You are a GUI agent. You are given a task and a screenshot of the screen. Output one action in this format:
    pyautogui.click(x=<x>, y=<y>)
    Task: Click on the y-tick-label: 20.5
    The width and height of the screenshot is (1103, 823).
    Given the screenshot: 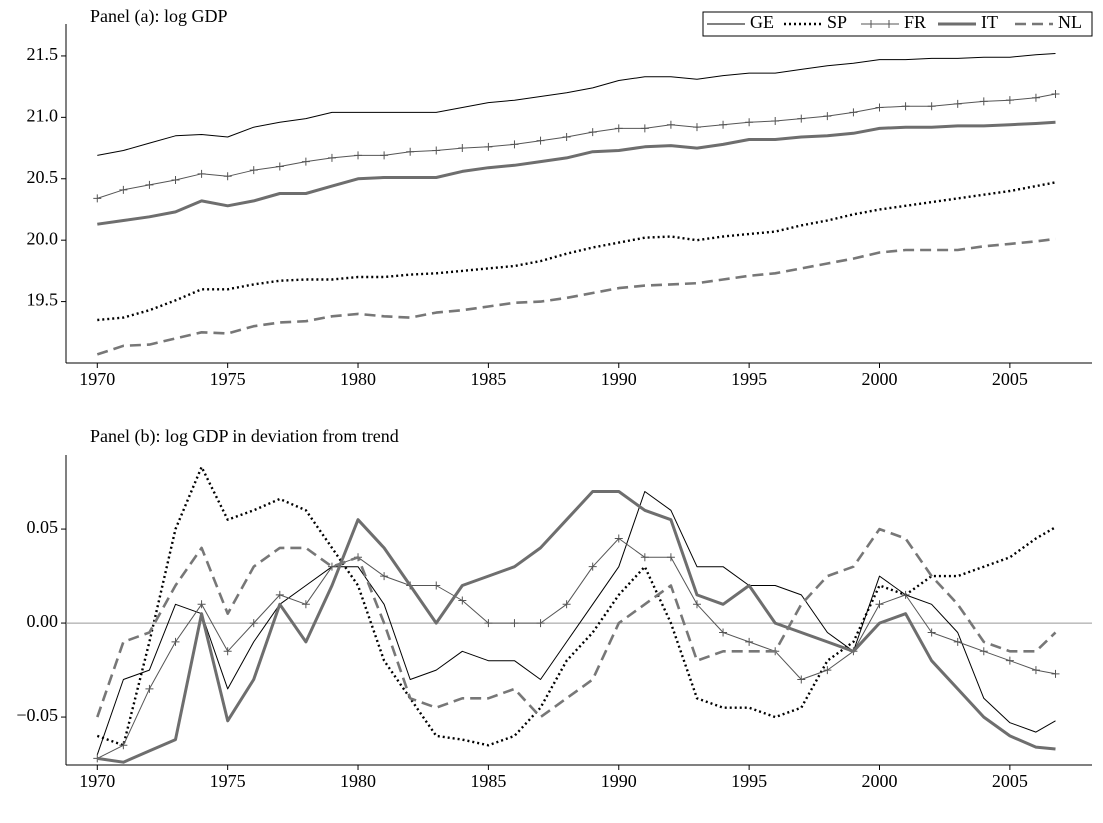 What is the action you would take?
    pyautogui.click(x=43, y=177)
    